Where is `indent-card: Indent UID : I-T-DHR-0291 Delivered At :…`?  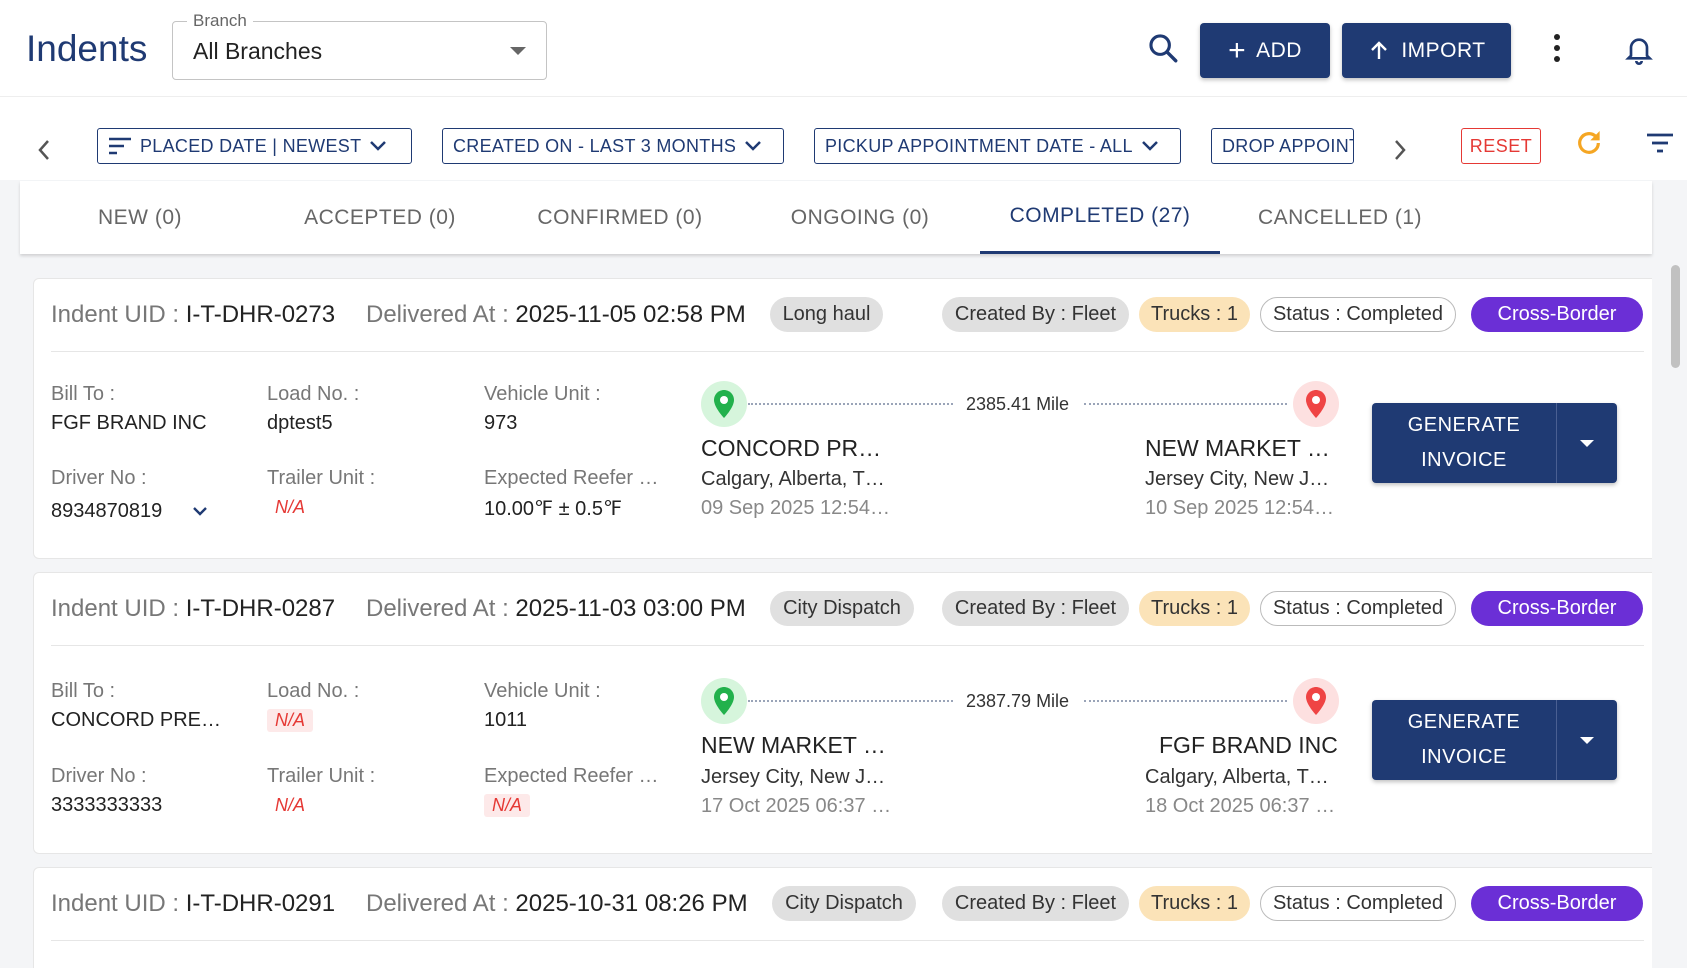
indent-card: Indent UID : I-T-DHR-0291 Delivered At :… is located at coordinates (842, 917).